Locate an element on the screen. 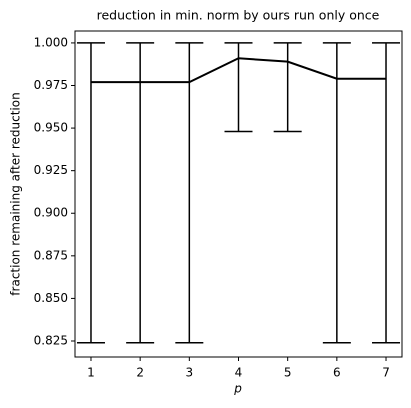  y-tick-label: 0.875 is located at coordinates (51, 255).